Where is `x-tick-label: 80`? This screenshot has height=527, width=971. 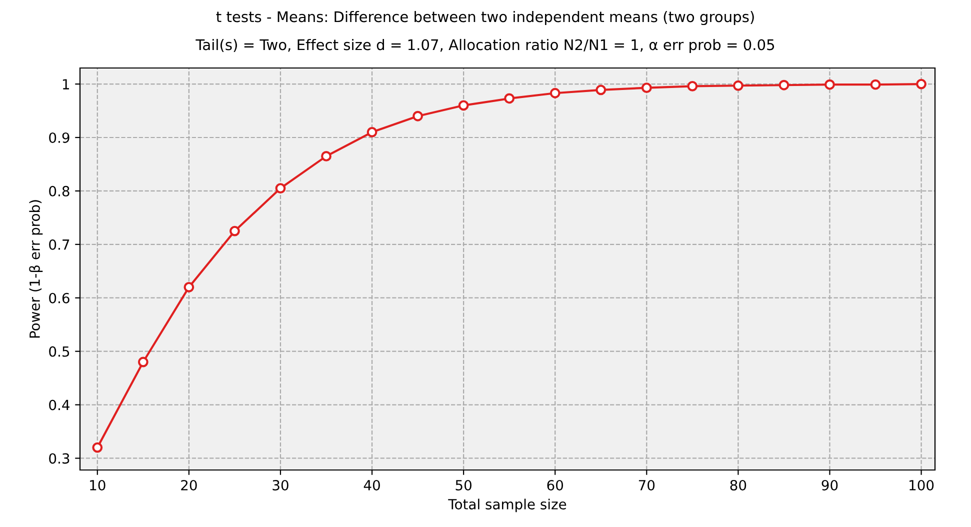 x-tick-label: 80 is located at coordinates (738, 485).